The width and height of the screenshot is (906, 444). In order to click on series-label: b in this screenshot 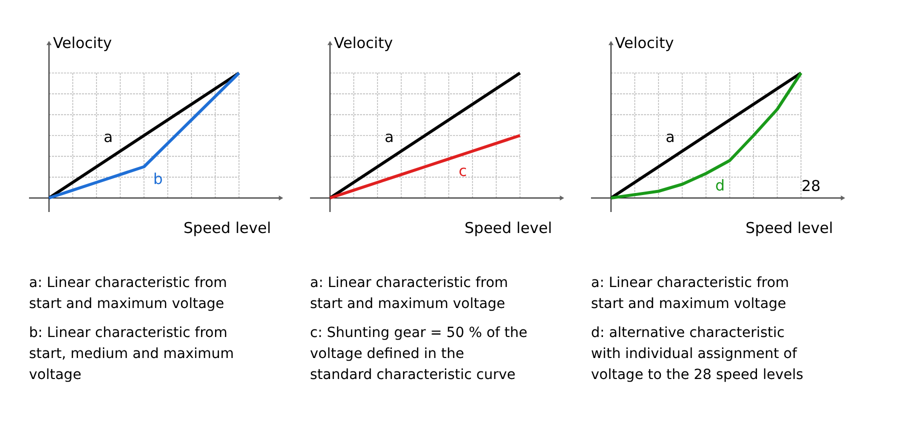, I will do `click(158, 179)`.